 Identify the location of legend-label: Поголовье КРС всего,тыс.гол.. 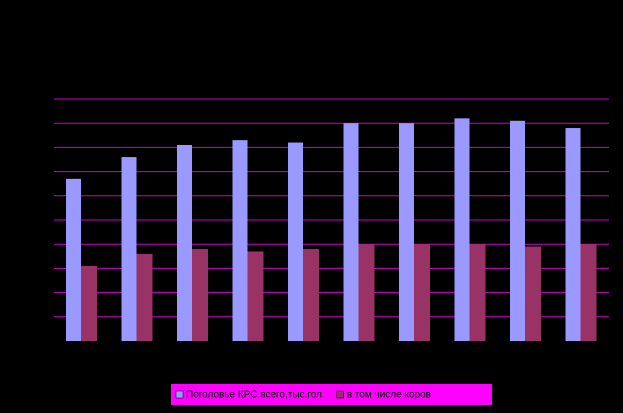
(255, 395).